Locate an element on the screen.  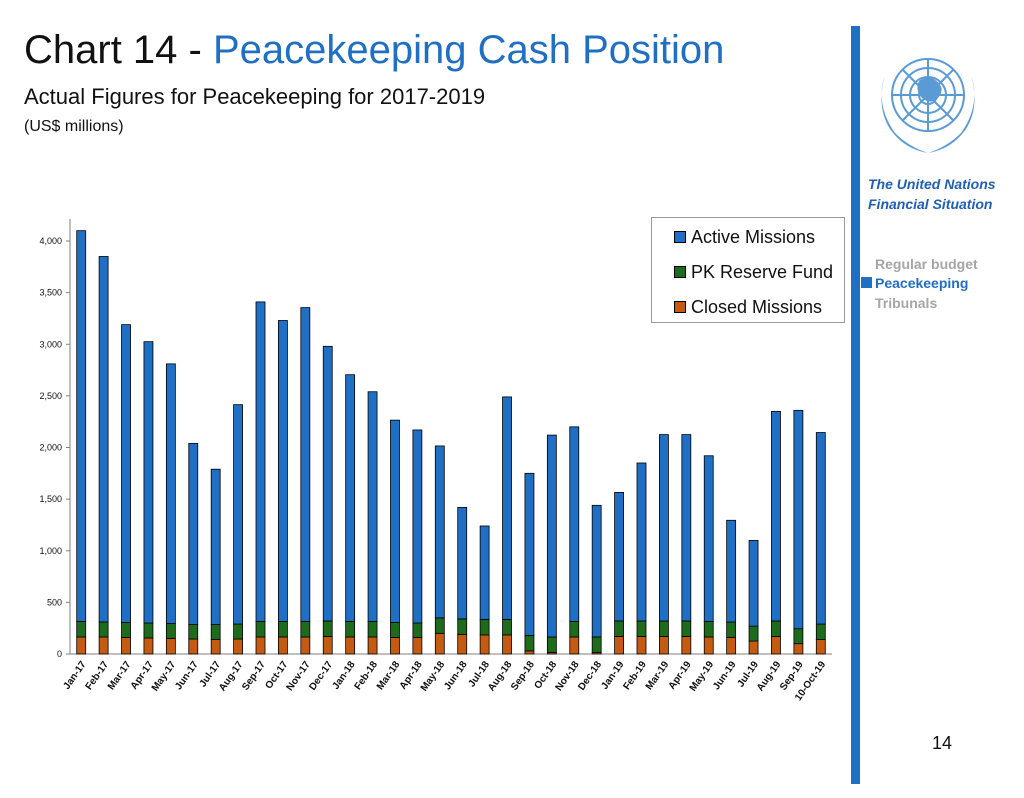
legend-item-closed: Closed Missions is located at coordinates (748, 307).